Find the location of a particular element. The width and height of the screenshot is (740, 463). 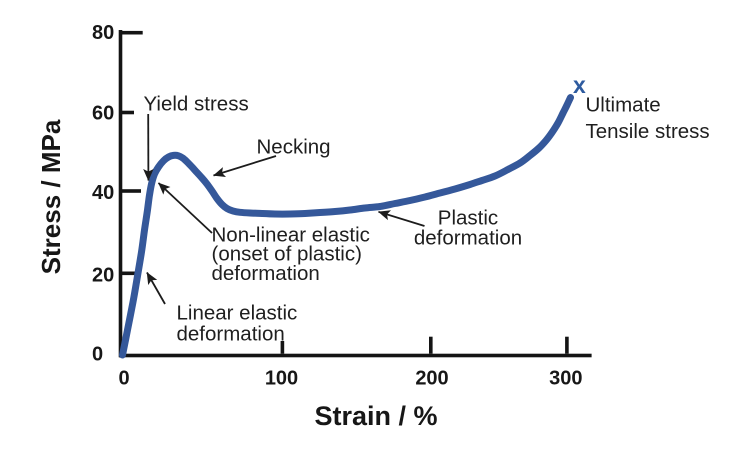

svg-text: 40 is located at coordinates (103, 193).